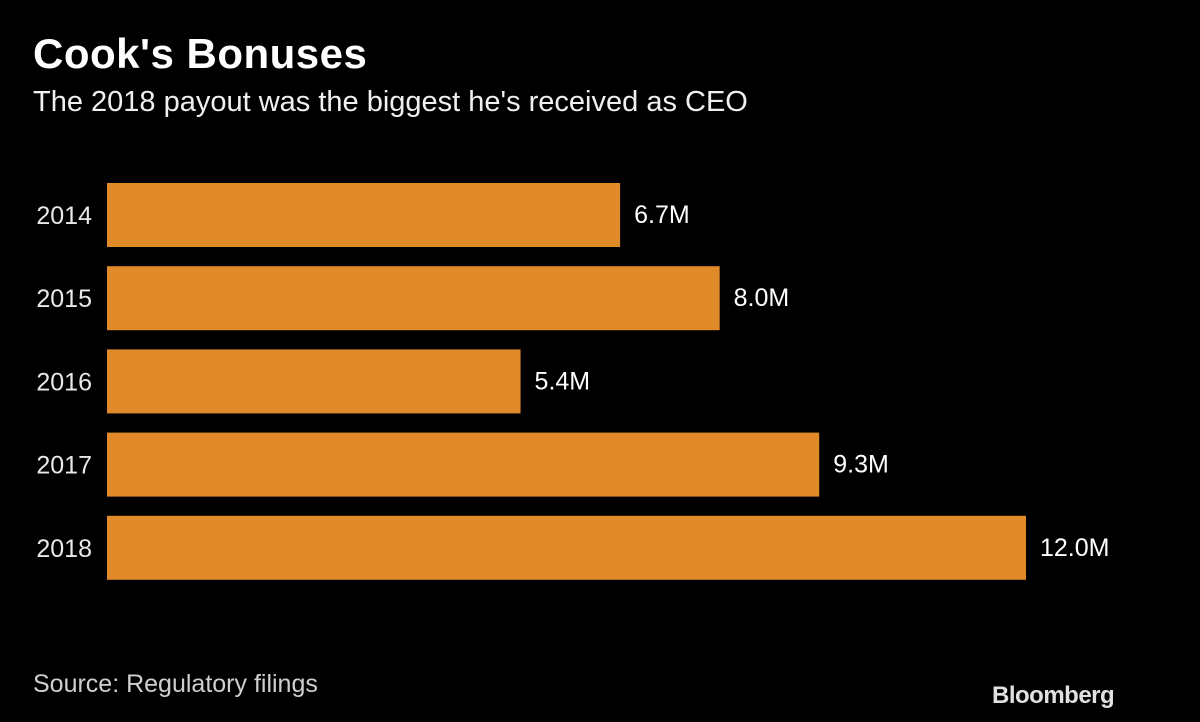  Describe the element at coordinates (861, 465) in the screenshot. I see `data-label: 9.3M` at that location.